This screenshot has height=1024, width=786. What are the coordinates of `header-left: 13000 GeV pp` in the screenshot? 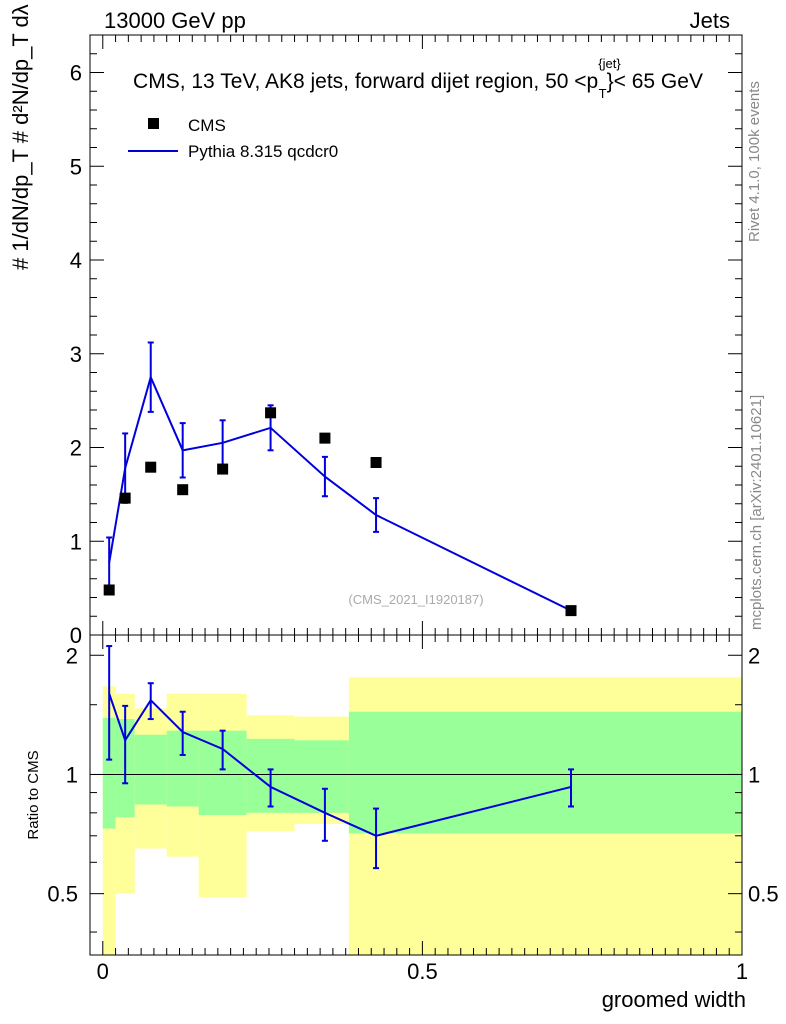 It's located at (175, 20).